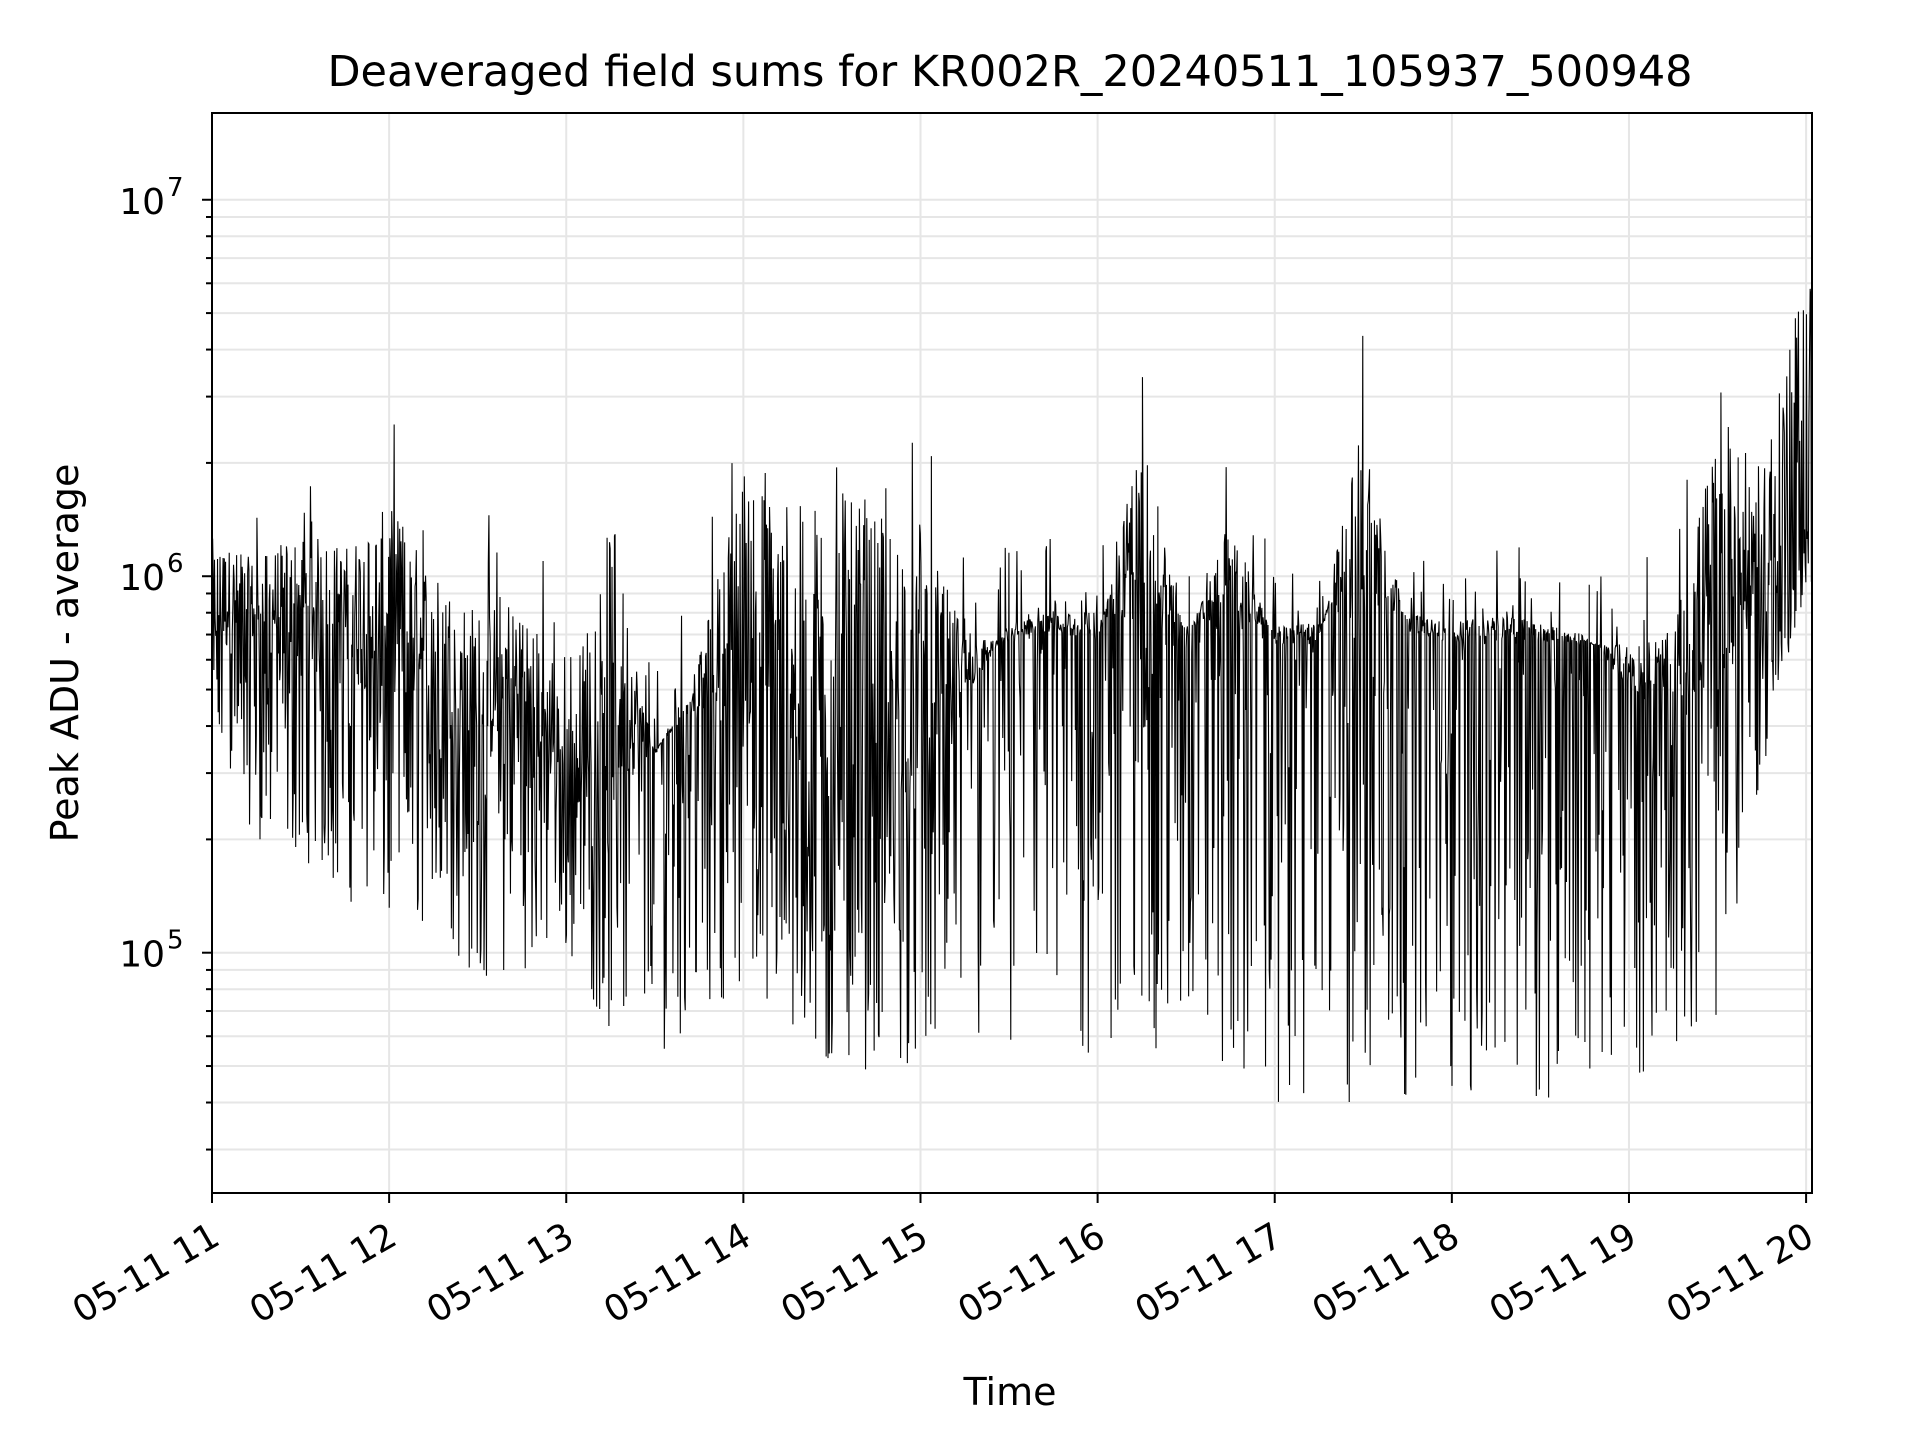  I want to click on x-axis-label: Time, so click(1010, 1392).